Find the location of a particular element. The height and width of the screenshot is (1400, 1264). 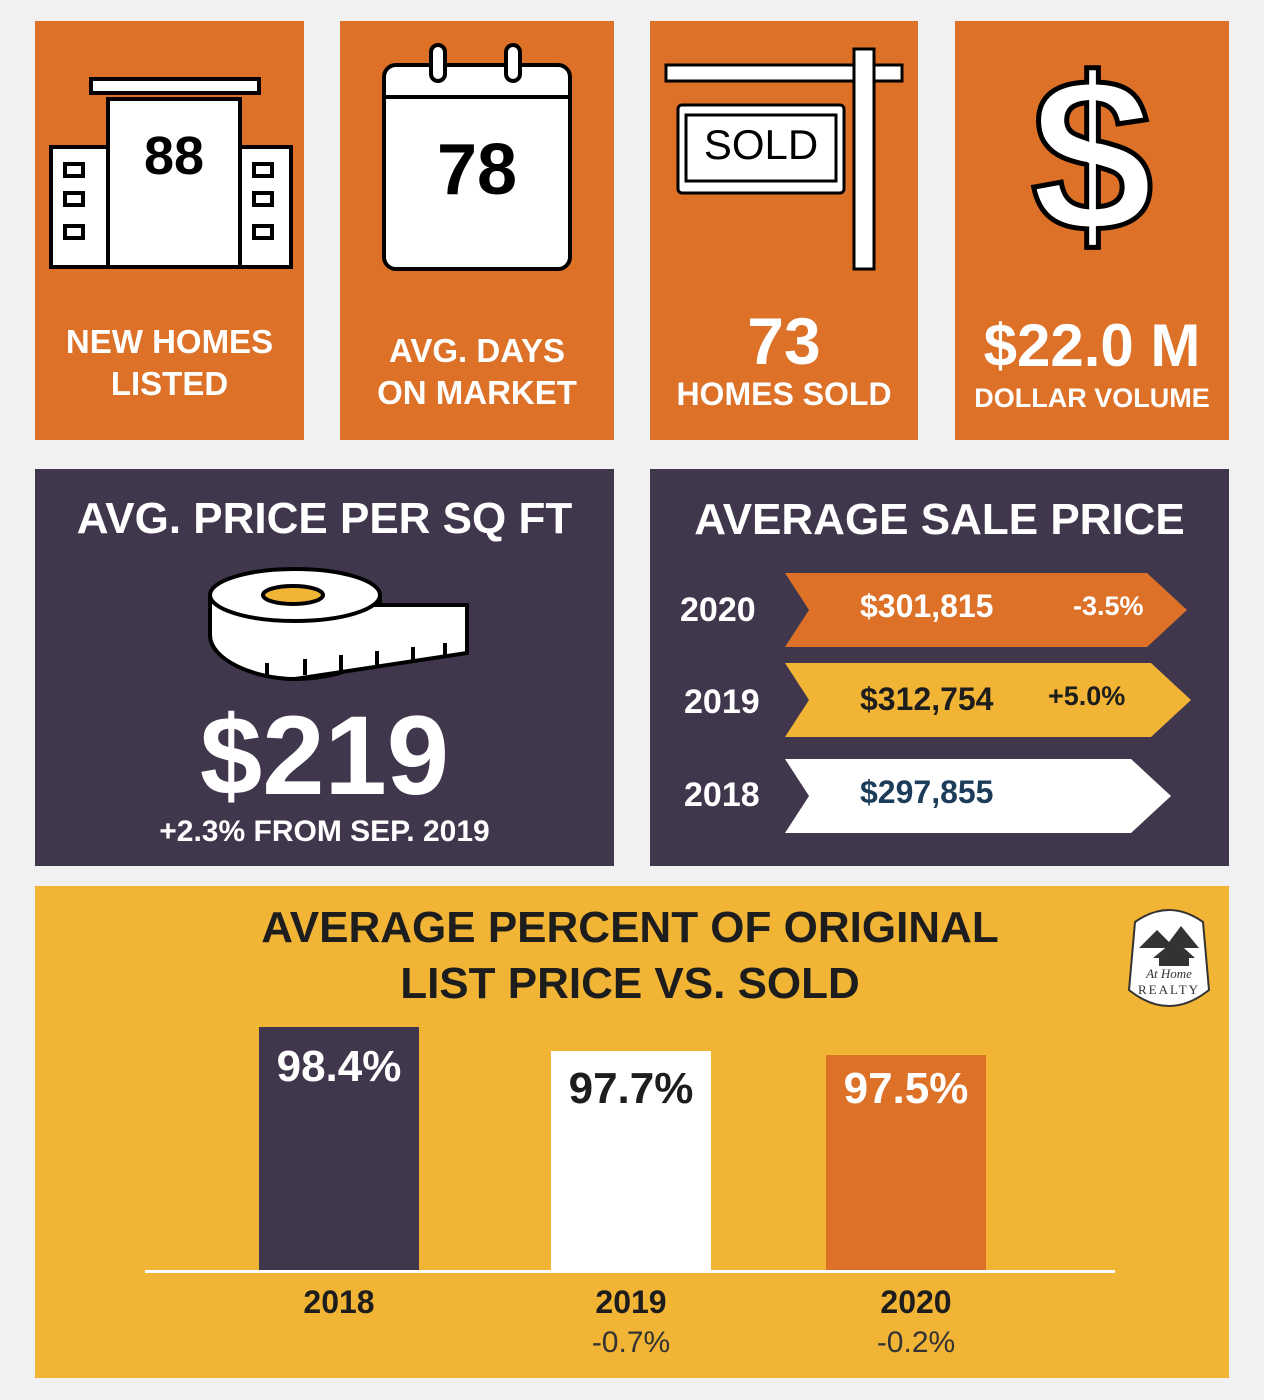

days-on-market-value: 78 is located at coordinates (477, 170).